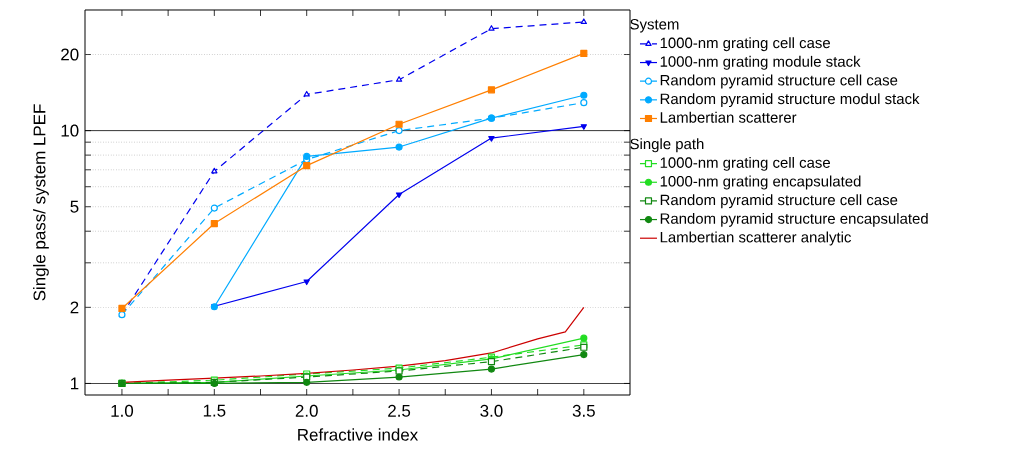 The image size is (1016, 459). I want to click on legend-title: System, so click(654, 25).